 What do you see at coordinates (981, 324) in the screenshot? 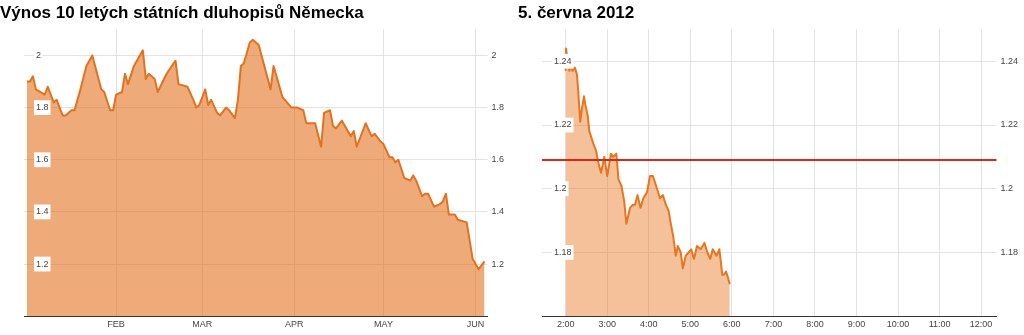
I see `x-tick-label: 12:00` at bounding box center [981, 324].